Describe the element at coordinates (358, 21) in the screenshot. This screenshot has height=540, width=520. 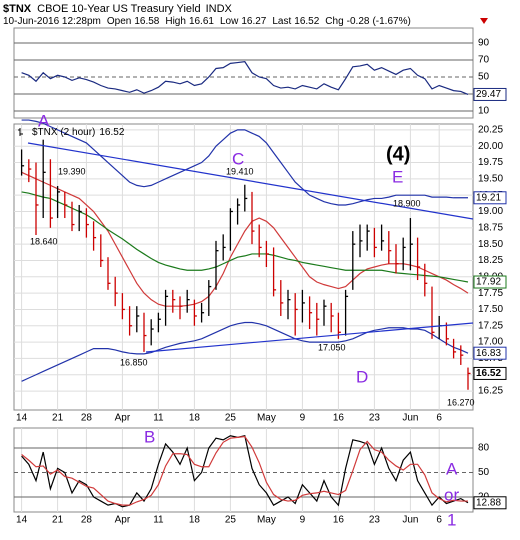
I see `quote-value: -0.28` at that location.